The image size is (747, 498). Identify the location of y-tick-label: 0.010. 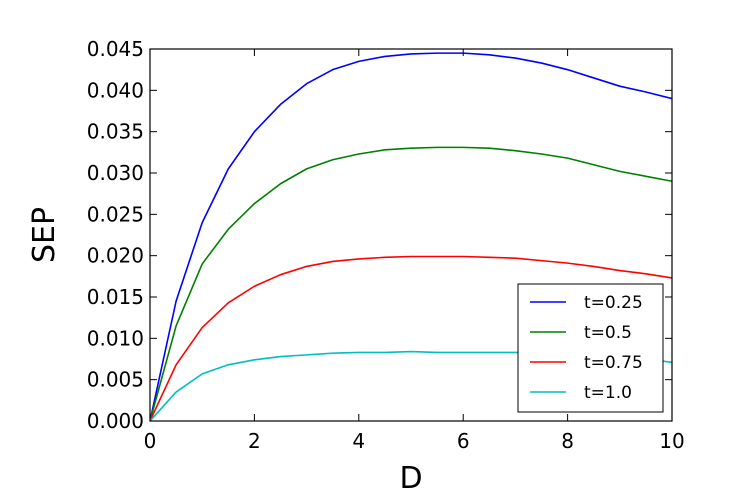
(115, 338).